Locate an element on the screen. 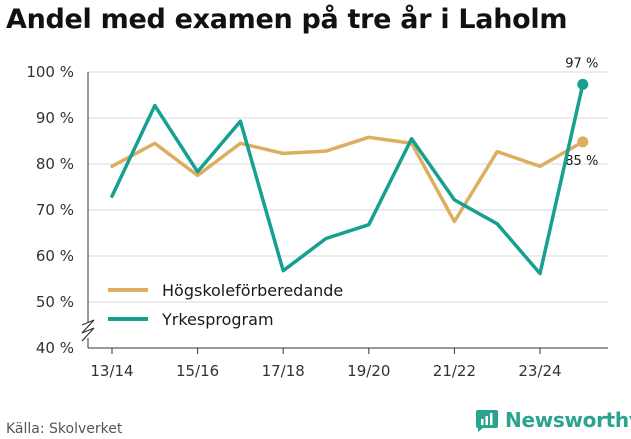 Image resolution: width=631 pixels, height=439 pixels. end-value-label: 85 % is located at coordinates (581, 161).